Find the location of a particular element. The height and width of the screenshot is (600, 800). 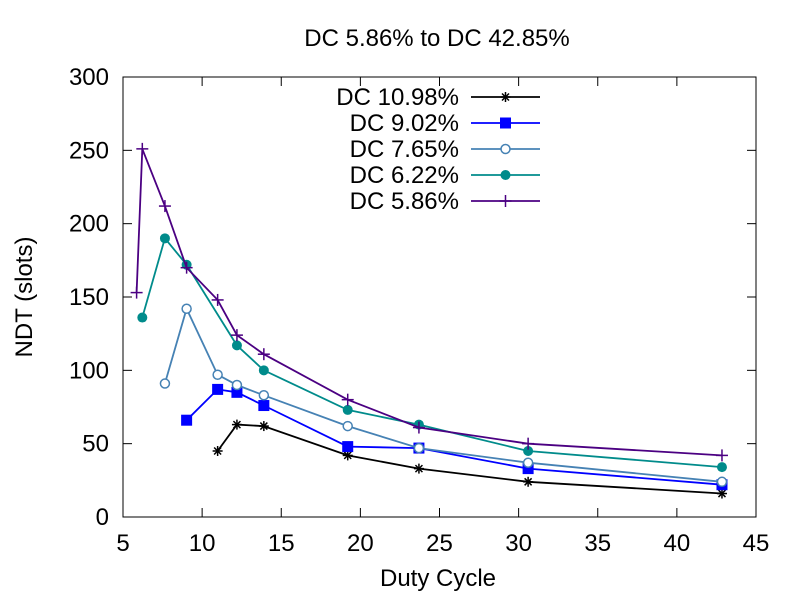

x-tick-label: 35 is located at coordinates (597, 543).